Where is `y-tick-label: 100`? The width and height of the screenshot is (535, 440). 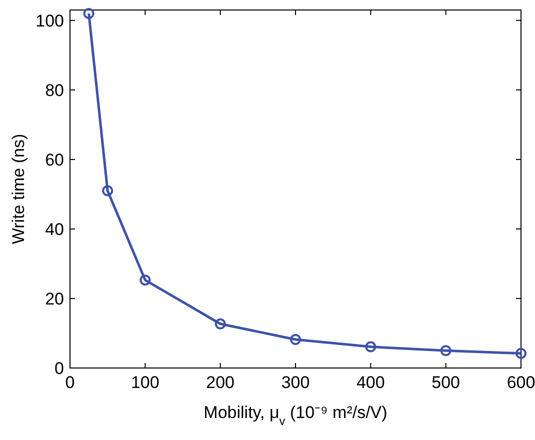 y-tick-label: 100 is located at coordinates (50, 20).